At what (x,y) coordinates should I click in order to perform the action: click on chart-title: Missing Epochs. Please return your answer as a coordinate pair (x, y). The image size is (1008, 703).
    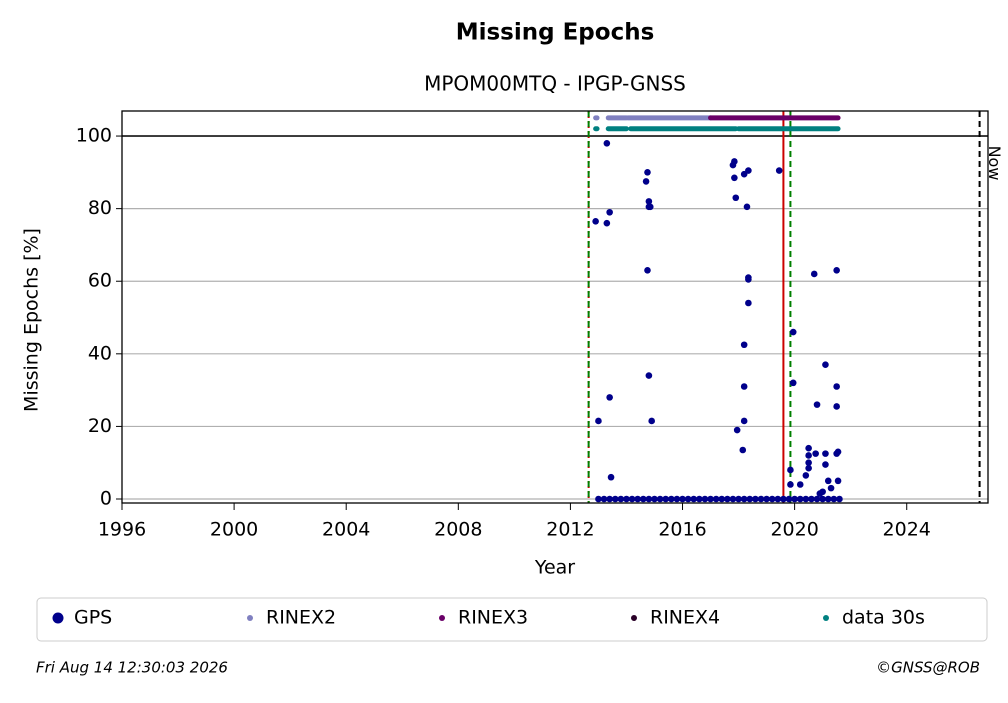
    Looking at the image, I should click on (555, 33).